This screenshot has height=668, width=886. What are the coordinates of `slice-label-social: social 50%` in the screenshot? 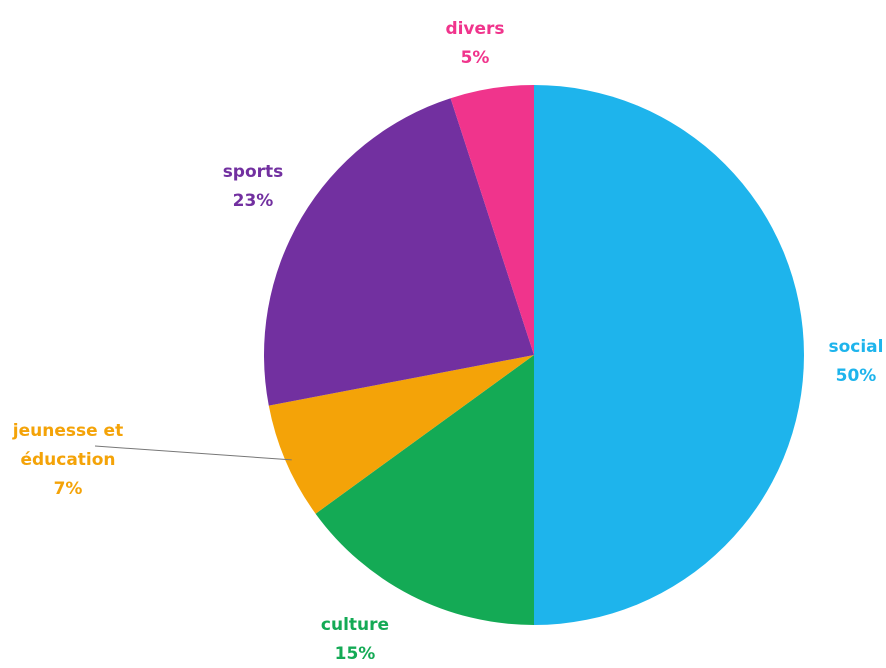 It's located at (855, 361).